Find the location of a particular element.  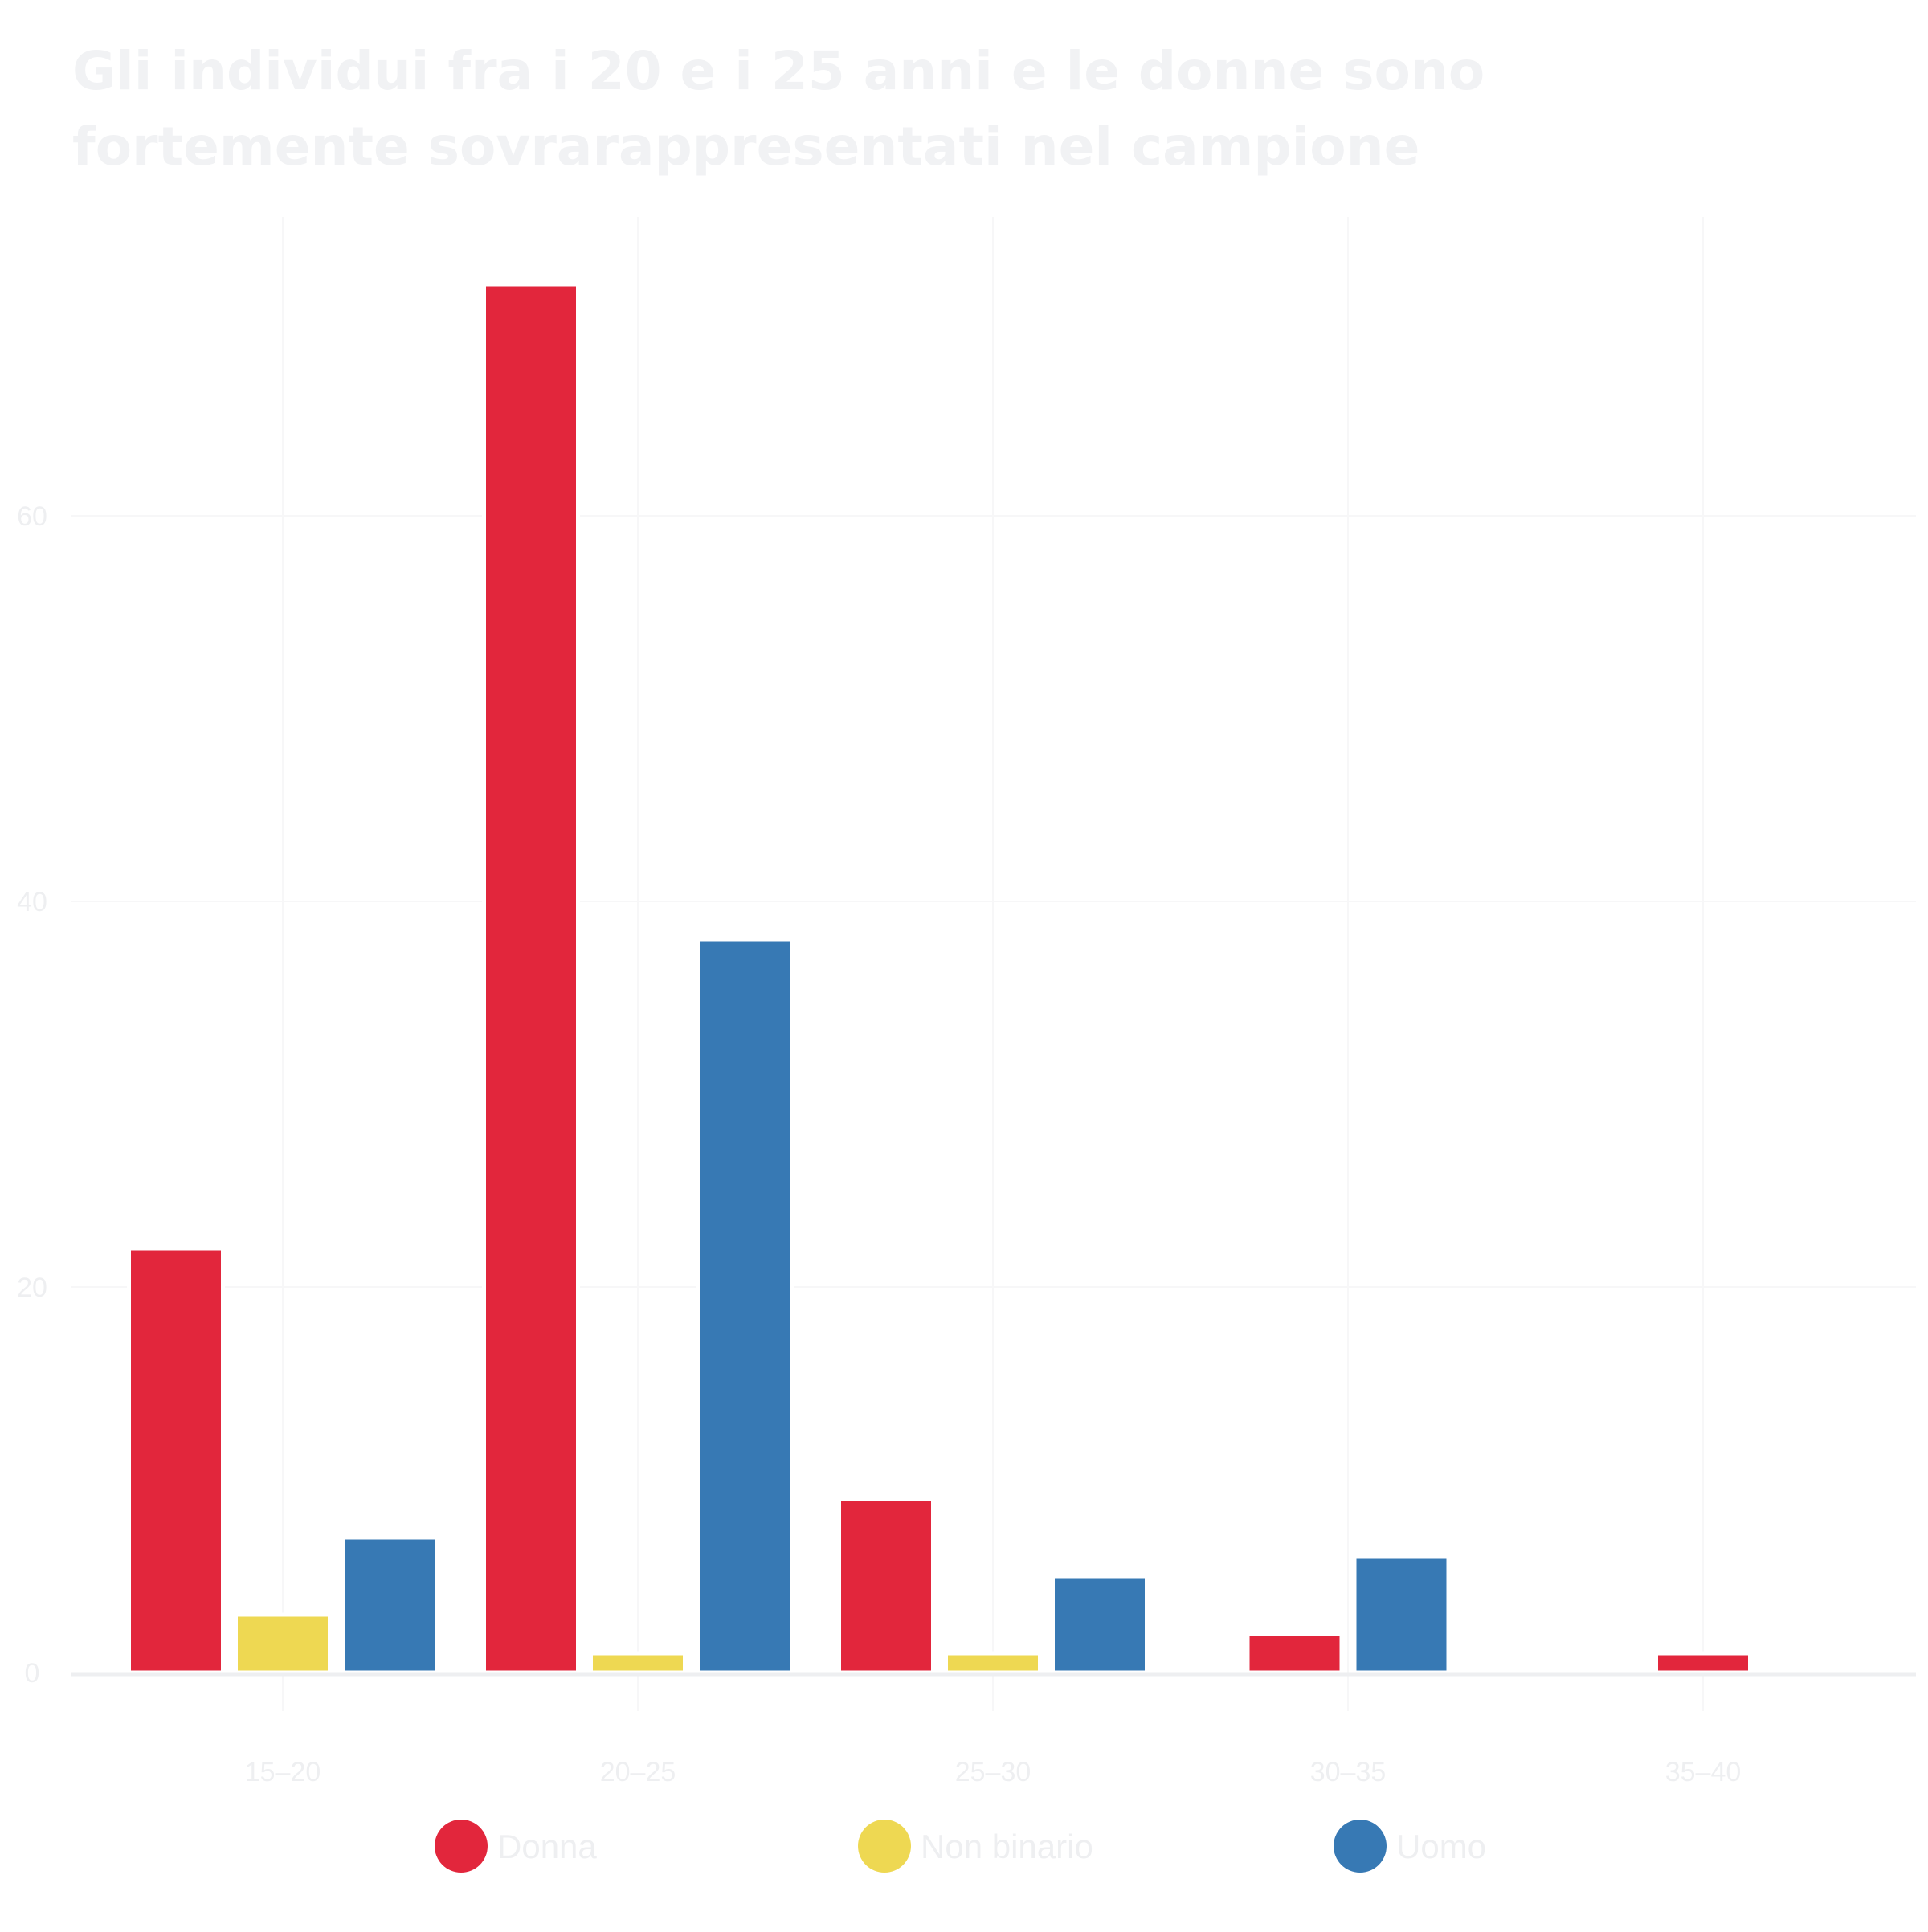

legend-label: Donna is located at coordinates (547, 1846).